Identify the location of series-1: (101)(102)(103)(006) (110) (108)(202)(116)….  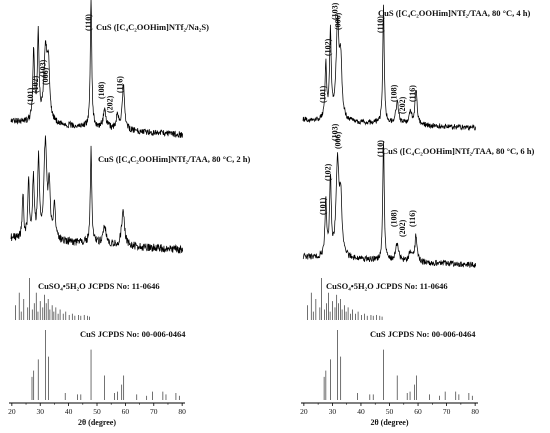
(109, 69).